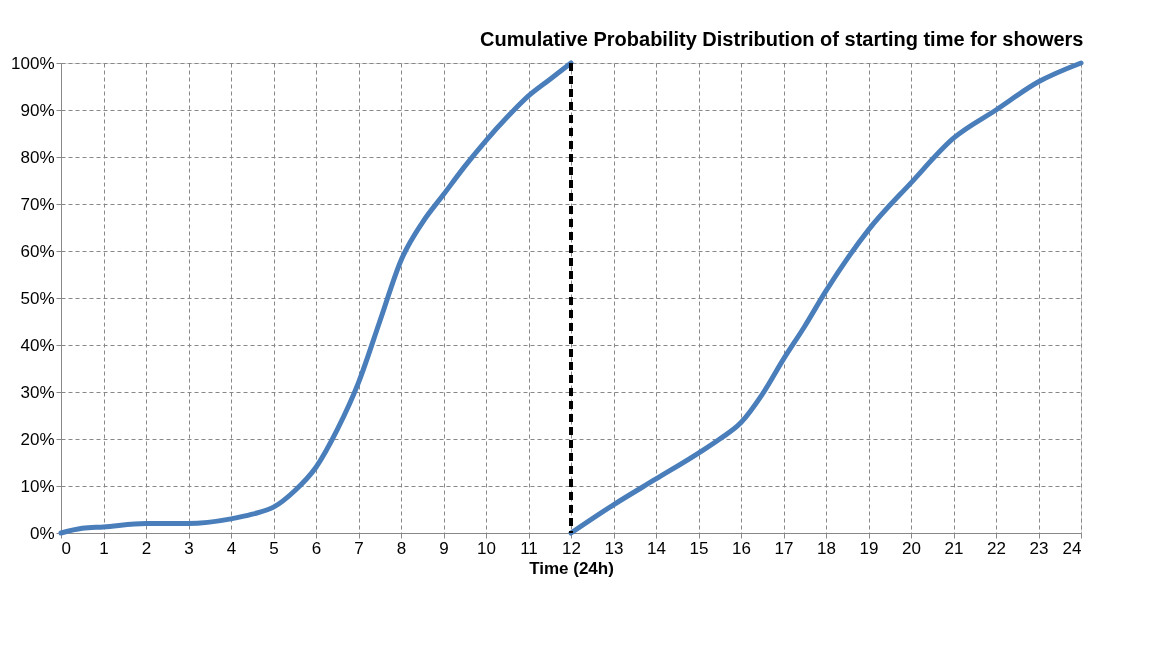 This screenshot has height=655, width=1156. I want to click on x-tick-label: 4, so click(231, 548).